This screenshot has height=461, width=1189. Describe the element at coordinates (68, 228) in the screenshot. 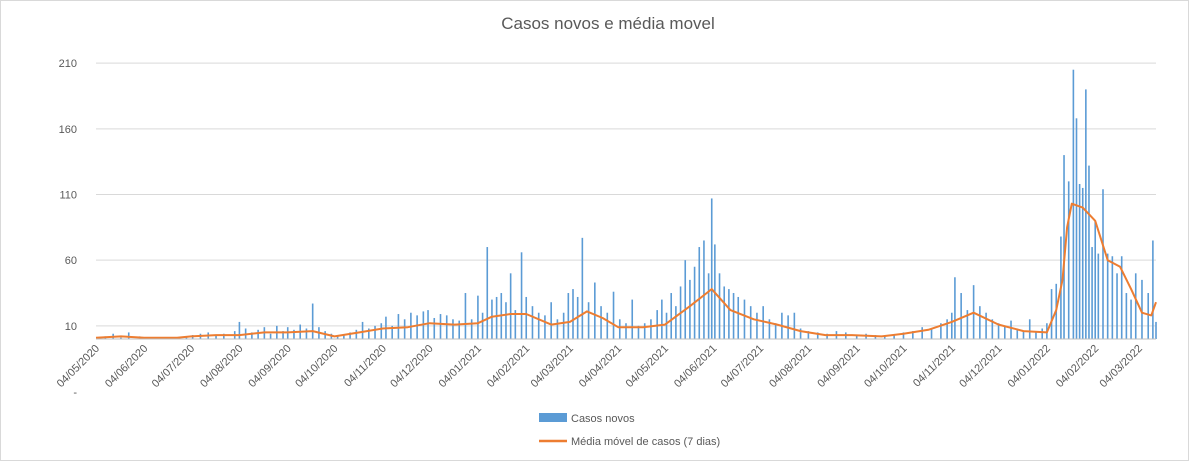

I see `y-axis-ticks: - 10 60 110 160 210` at that location.